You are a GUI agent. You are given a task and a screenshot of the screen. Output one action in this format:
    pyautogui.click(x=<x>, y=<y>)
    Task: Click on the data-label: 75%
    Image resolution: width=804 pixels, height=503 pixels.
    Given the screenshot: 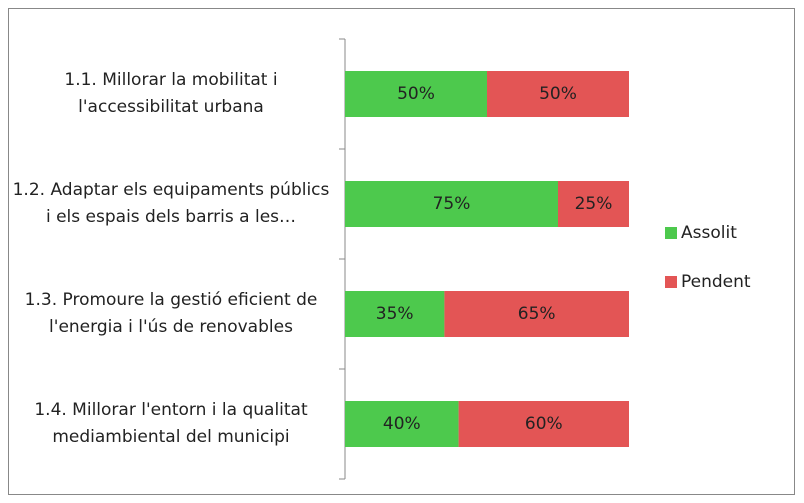 What is the action you would take?
    pyautogui.click(x=452, y=204)
    